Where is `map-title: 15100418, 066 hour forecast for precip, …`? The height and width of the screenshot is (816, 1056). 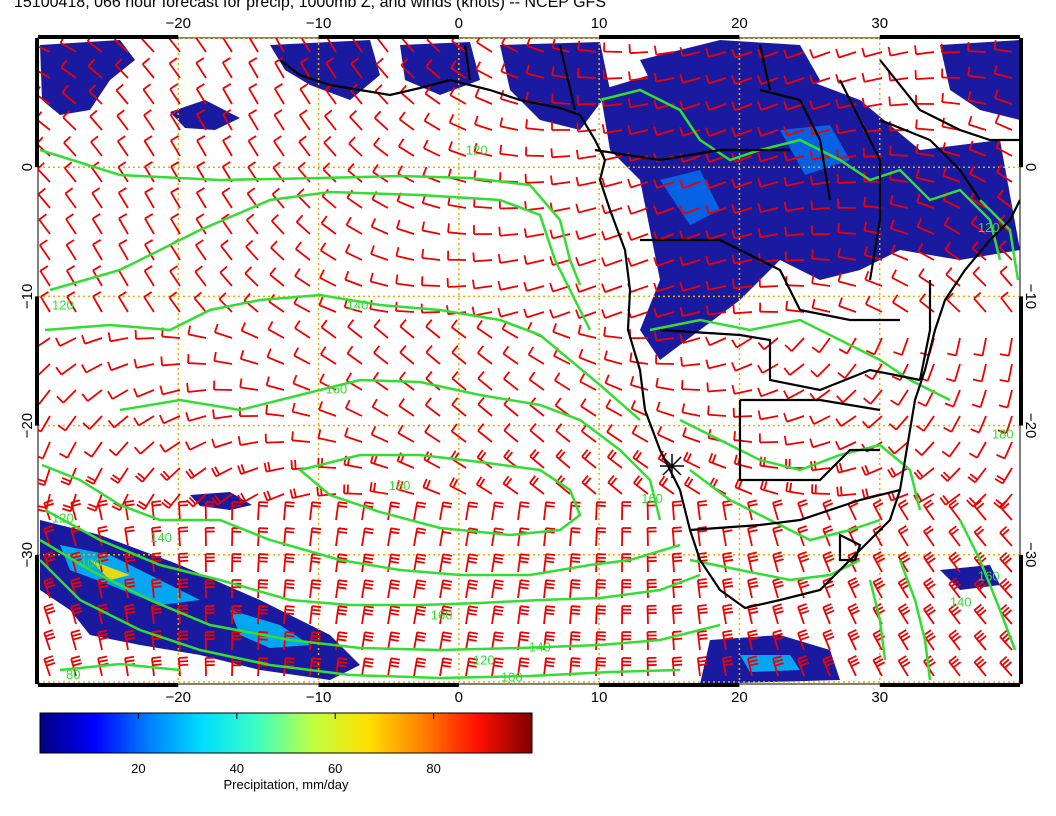 map-title: 15100418, 066 hour forecast for precip, … is located at coordinates (310, 5).